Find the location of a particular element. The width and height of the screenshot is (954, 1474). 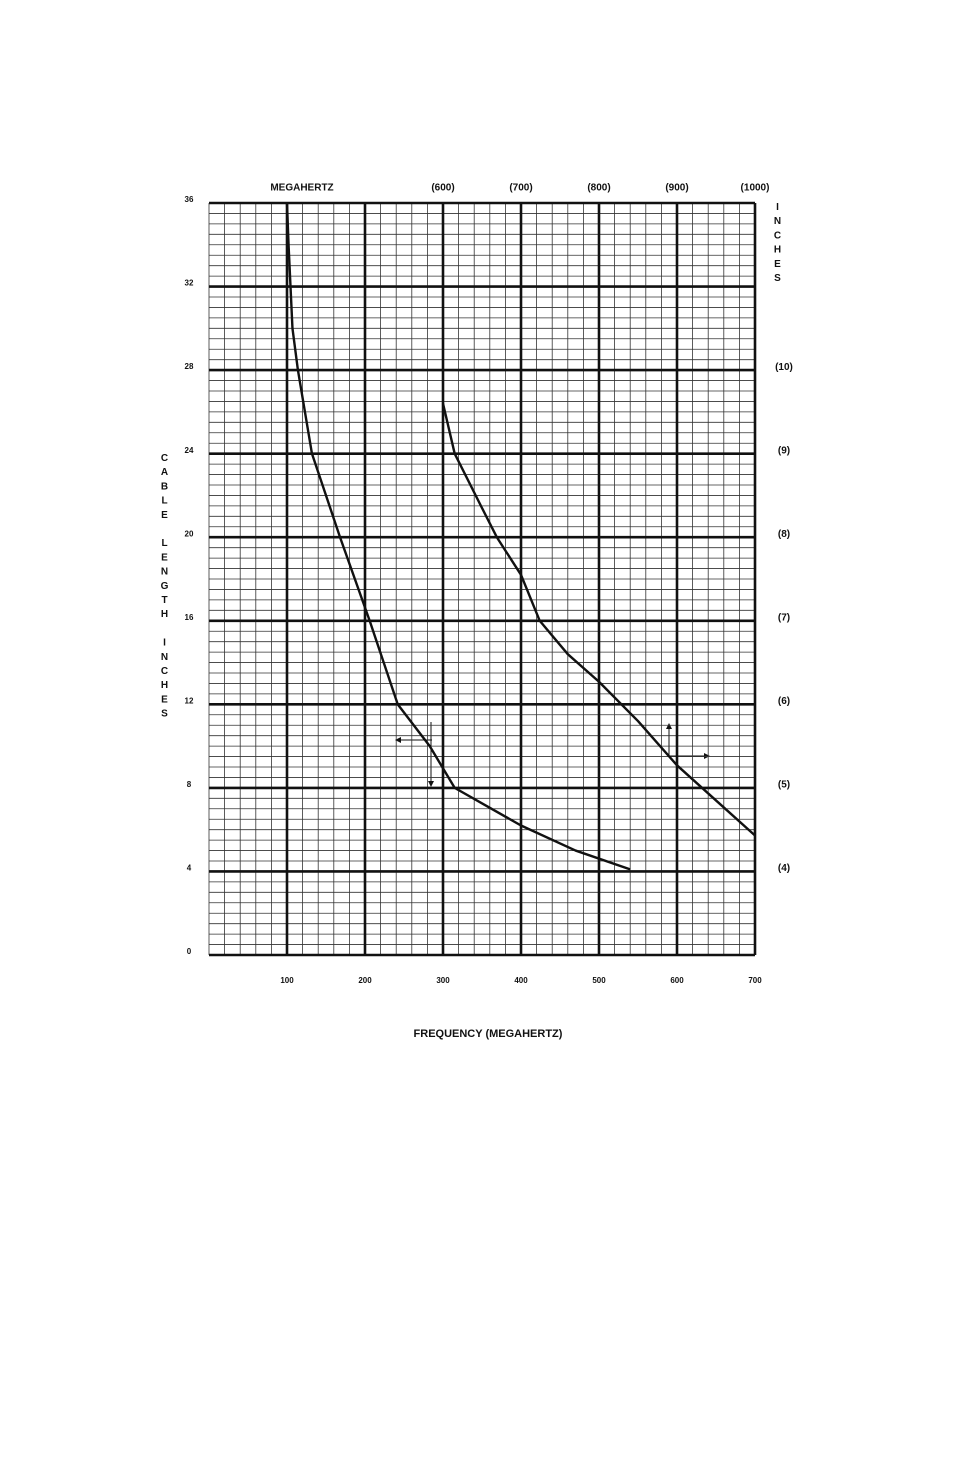

x2-tick-label: (800) is located at coordinates (598, 188).